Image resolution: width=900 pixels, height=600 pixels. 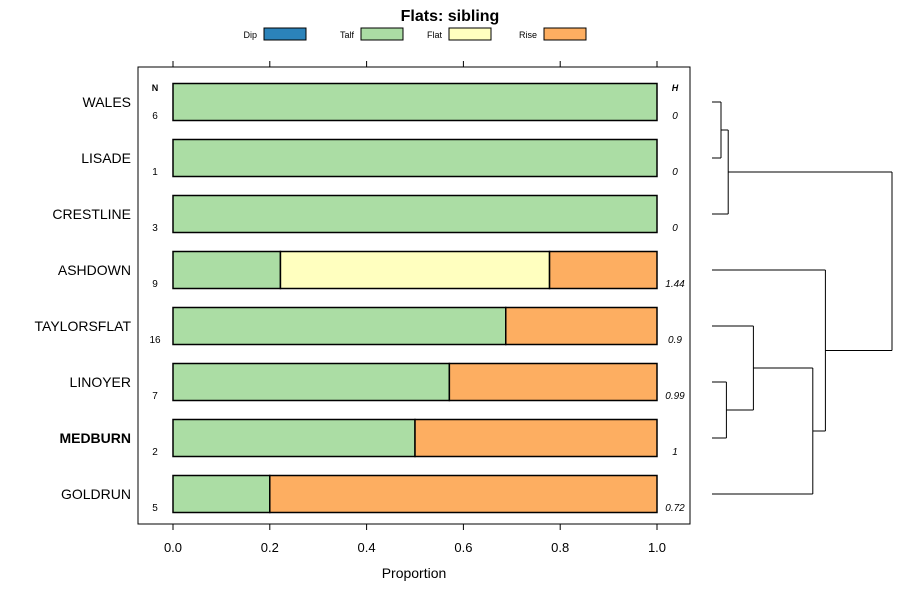 I want to click on category-label: LINOYER, so click(x=100, y=382).